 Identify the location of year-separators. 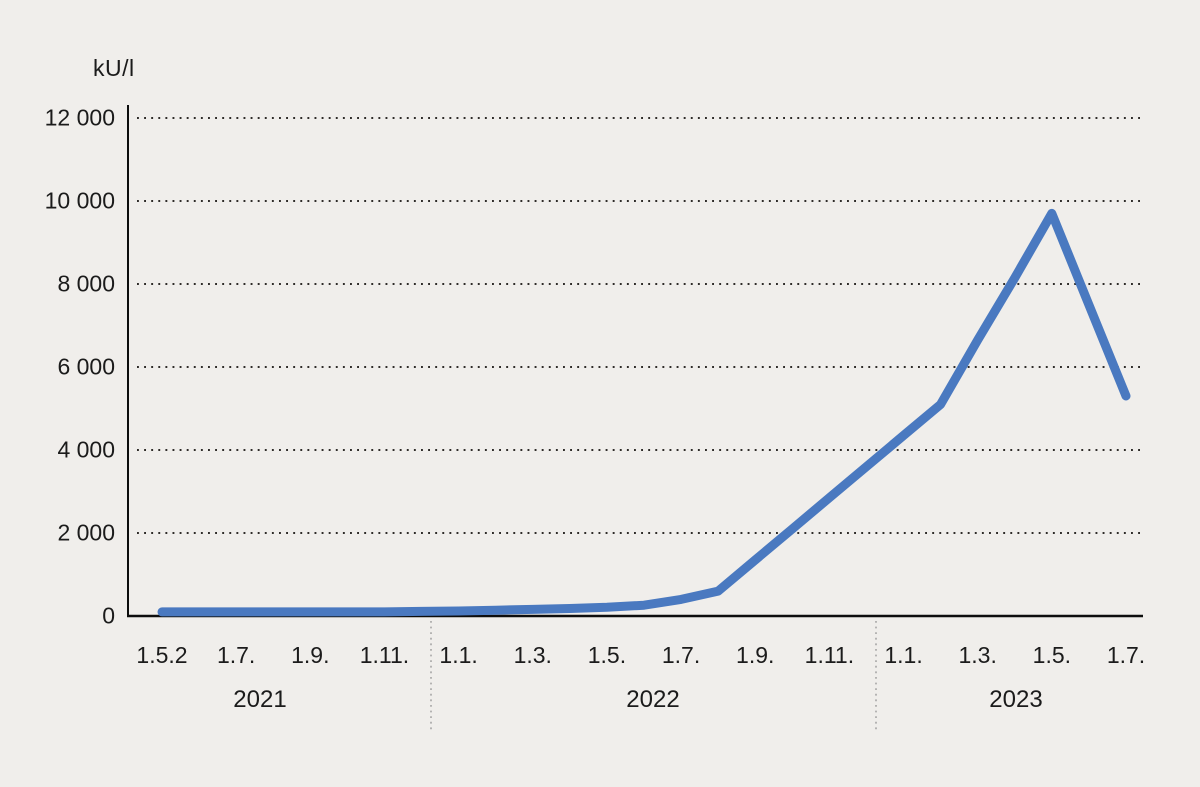
(653, 677).